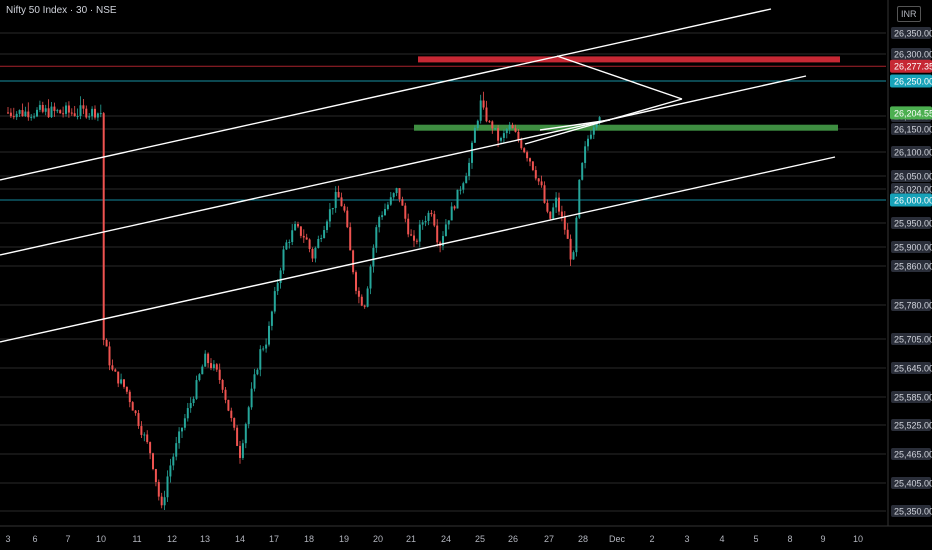 The height and width of the screenshot is (550, 932). Describe the element at coordinates (411, 539) in the screenshot. I see `x-tick-label: 21` at that location.